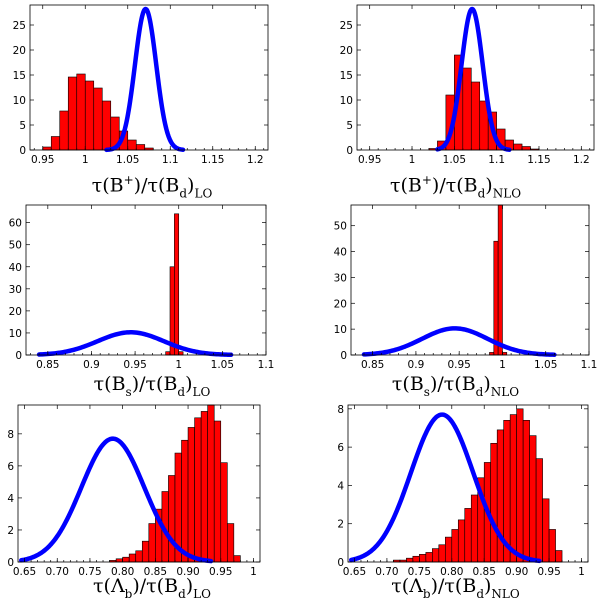 The height and width of the screenshot is (604, 607). I want to click on chart-bottom-left: 0.65 0.70 0.75 0.80 0.85 0.90 0.95 1 0 2 4 6 8, so click(134, 491).